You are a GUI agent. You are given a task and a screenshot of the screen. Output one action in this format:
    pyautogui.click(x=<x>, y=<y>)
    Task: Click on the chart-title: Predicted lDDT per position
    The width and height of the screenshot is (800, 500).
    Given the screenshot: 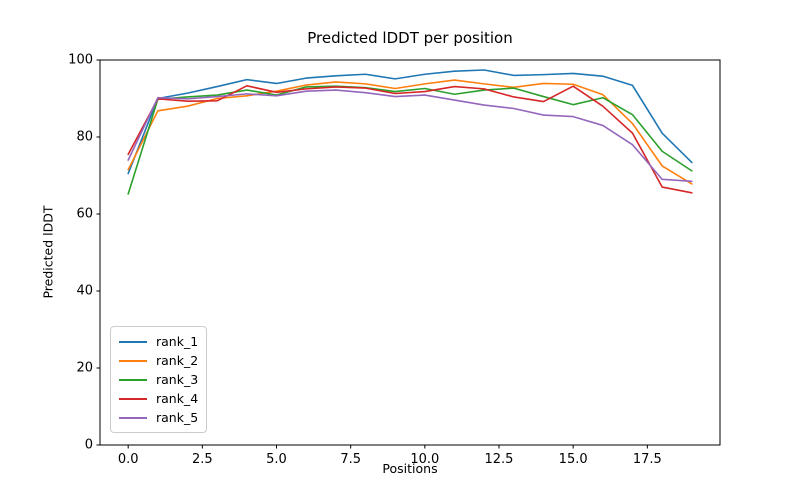 What is the action you would take?
    pyautogui.click(x=410, y=38)
    